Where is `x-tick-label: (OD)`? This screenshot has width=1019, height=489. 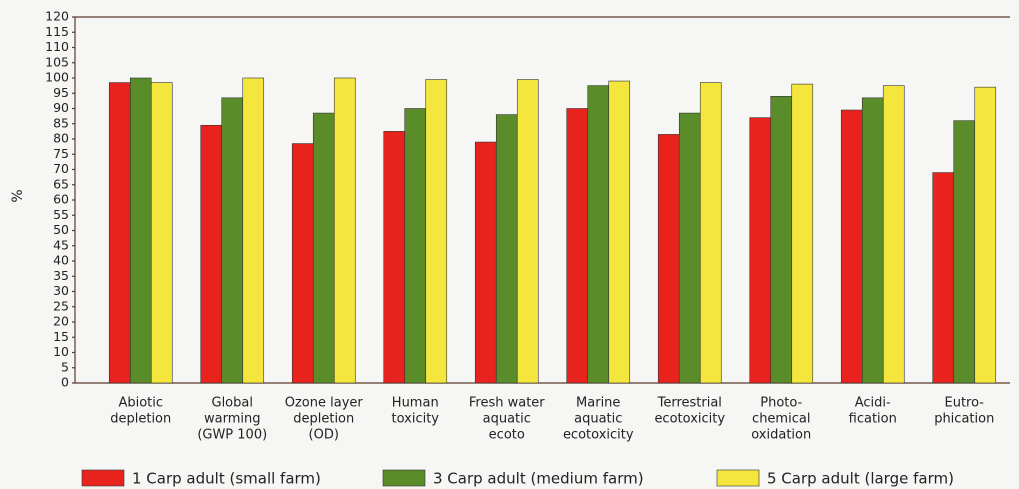
x-tick-label: (OD) is located at coordinates (324, 435).